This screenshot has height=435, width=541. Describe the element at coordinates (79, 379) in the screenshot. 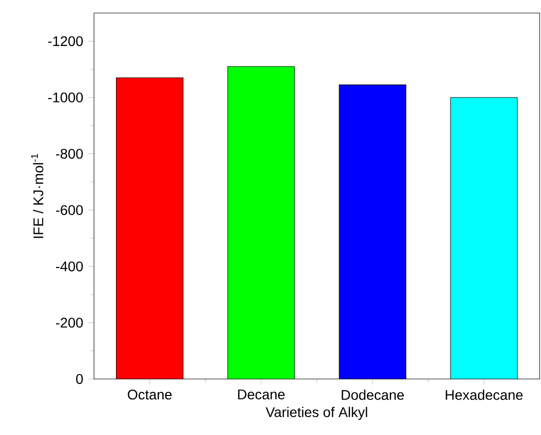

I see `y-tick-label: 0` at that location.